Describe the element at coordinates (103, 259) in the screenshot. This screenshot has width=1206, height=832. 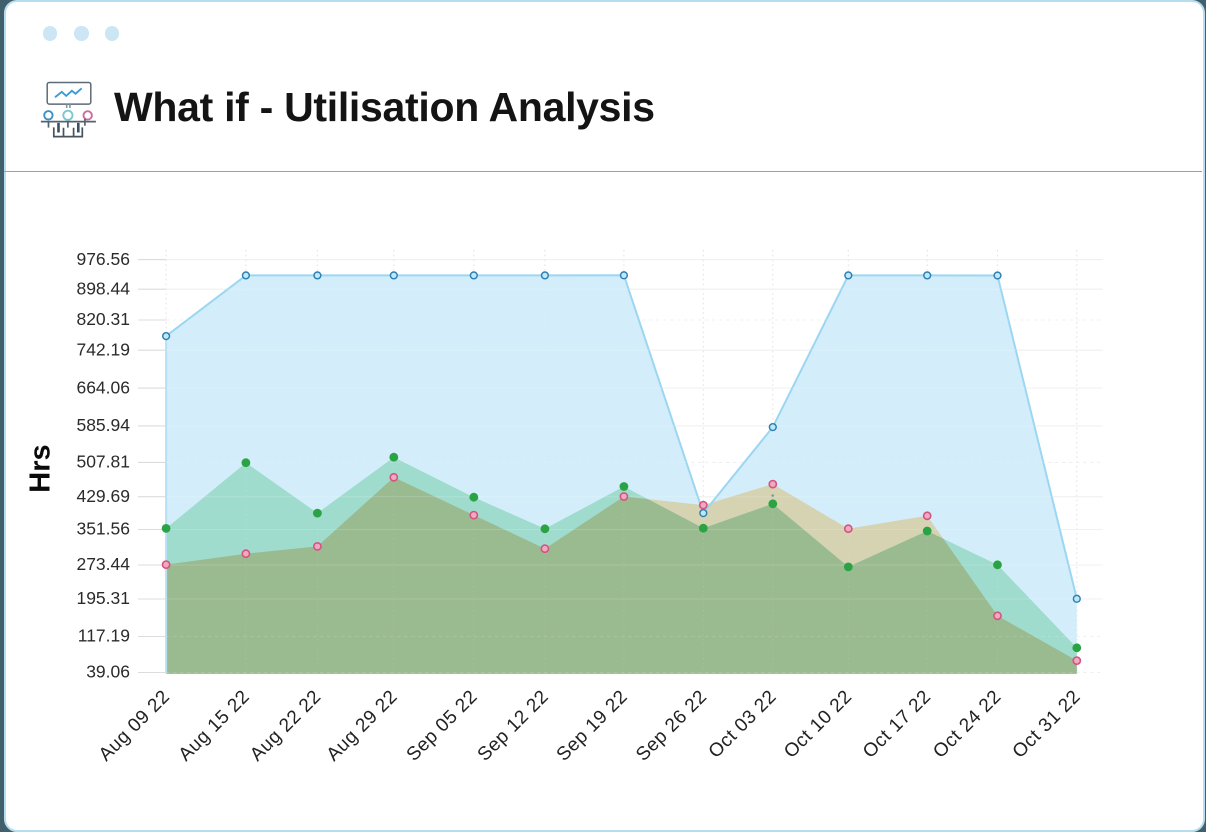
I see `svg-text: 976.56` at that location.